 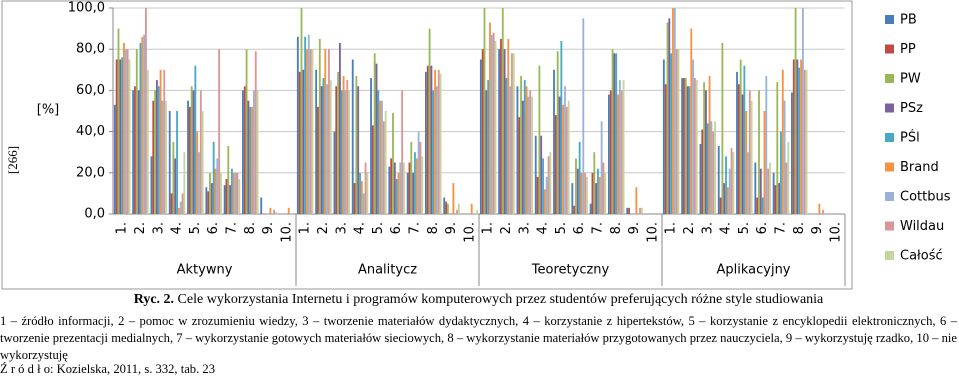 I want to click on x-tick-label: 7., so click(x=780, y=228).